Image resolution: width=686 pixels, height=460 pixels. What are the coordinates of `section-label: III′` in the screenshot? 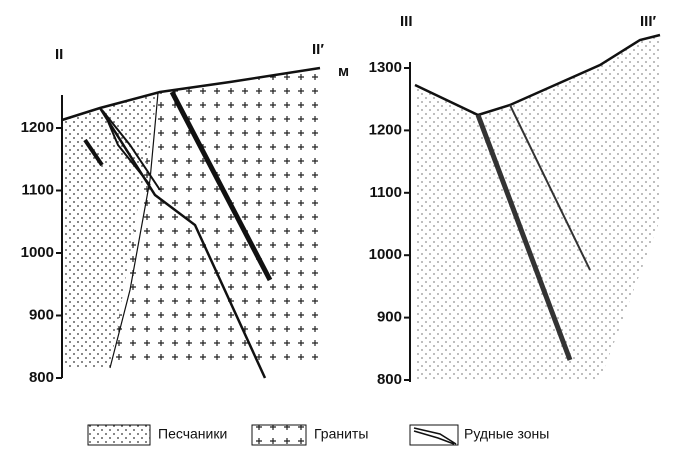 It's located at (648, 21).